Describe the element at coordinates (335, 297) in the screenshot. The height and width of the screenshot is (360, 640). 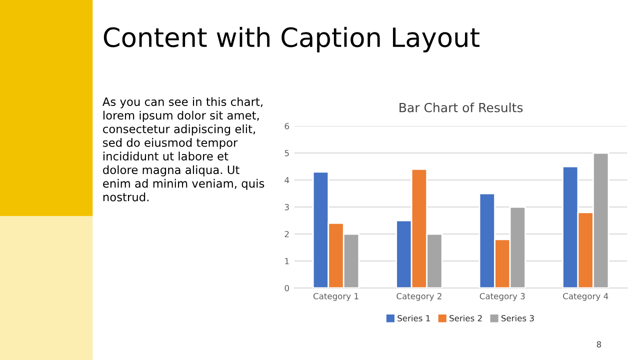
I see `x-tick-label: Category 1` at that location.